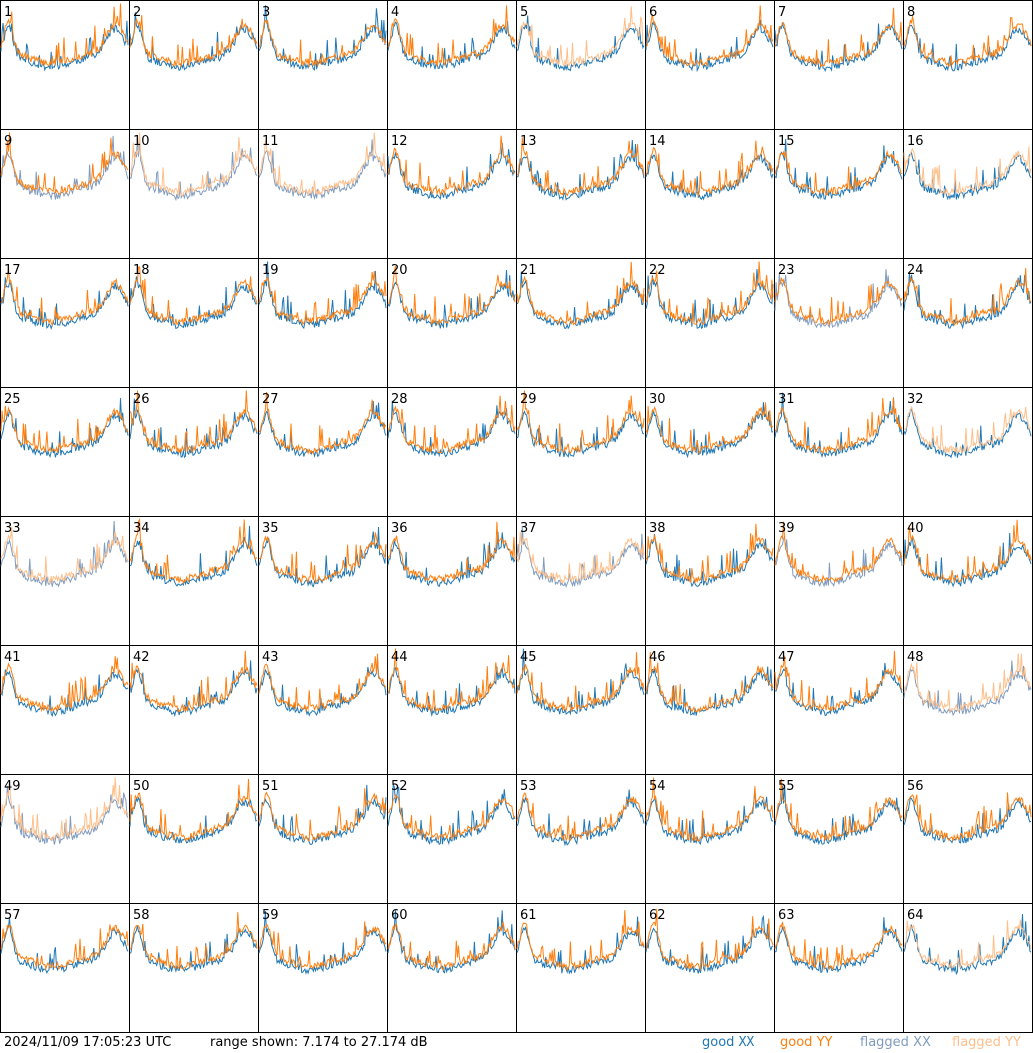  I want to click on panel-label: 29, so click(528, 399).